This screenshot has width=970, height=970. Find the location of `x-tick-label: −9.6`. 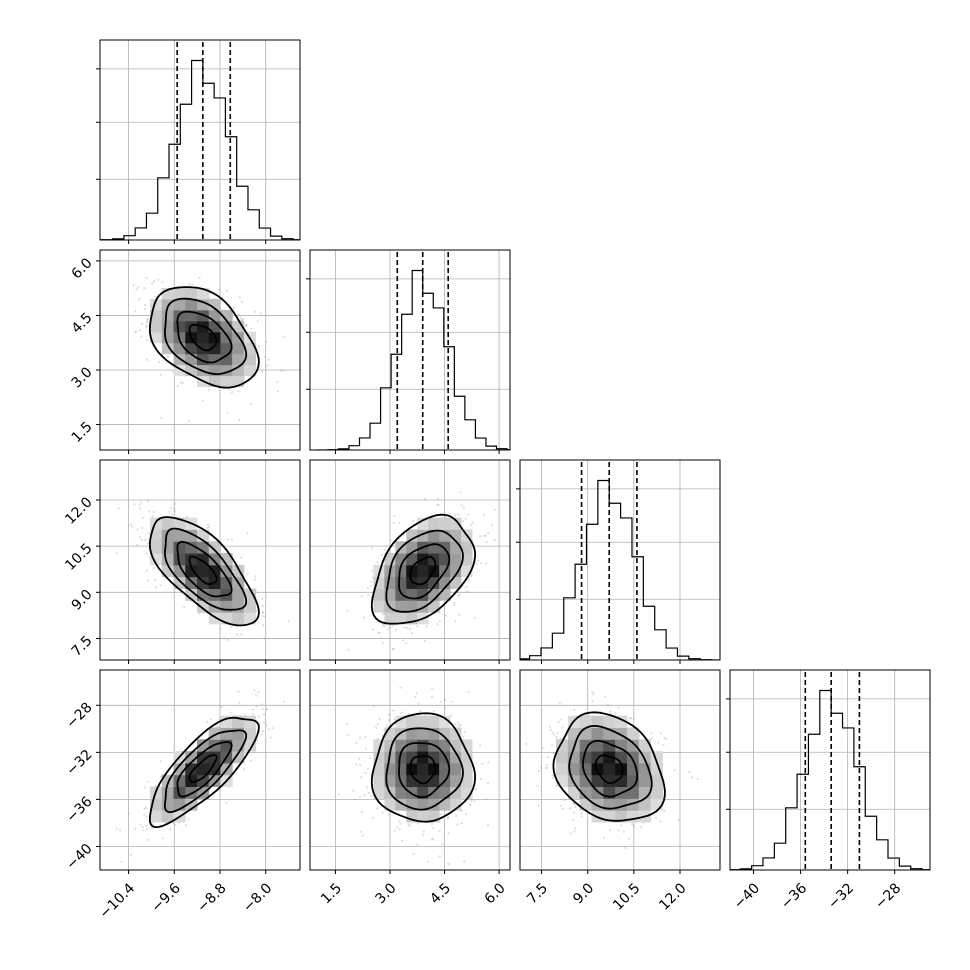

x-tick-label: −9.6 is located at coordinates (166, 897).